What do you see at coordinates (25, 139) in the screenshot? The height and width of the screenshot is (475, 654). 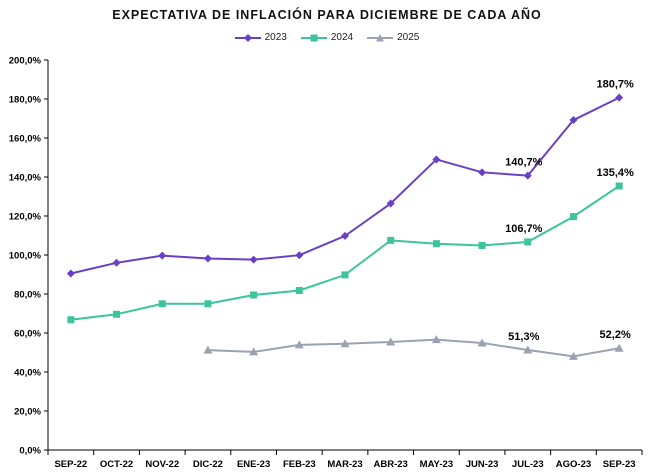 I see `y-tick-label: 160,0%` at bounding box center [25, 139].